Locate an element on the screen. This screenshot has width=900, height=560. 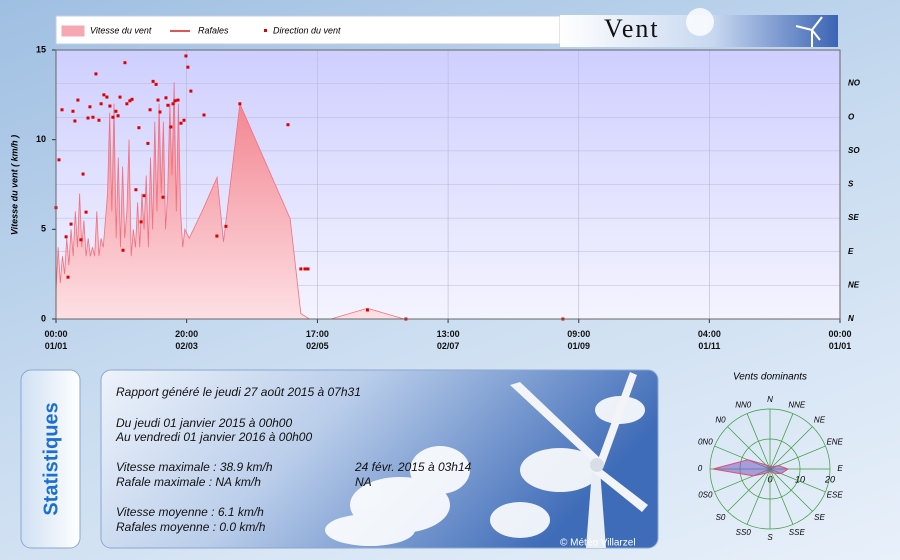
y2-tick-label: S is located at coordinates (851, 184).